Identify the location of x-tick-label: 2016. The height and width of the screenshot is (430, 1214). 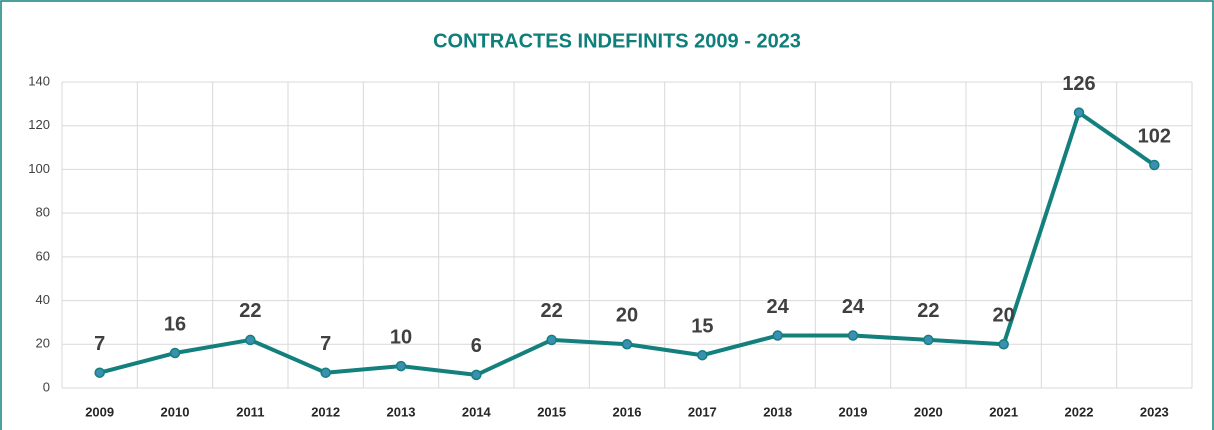
(627, 411).